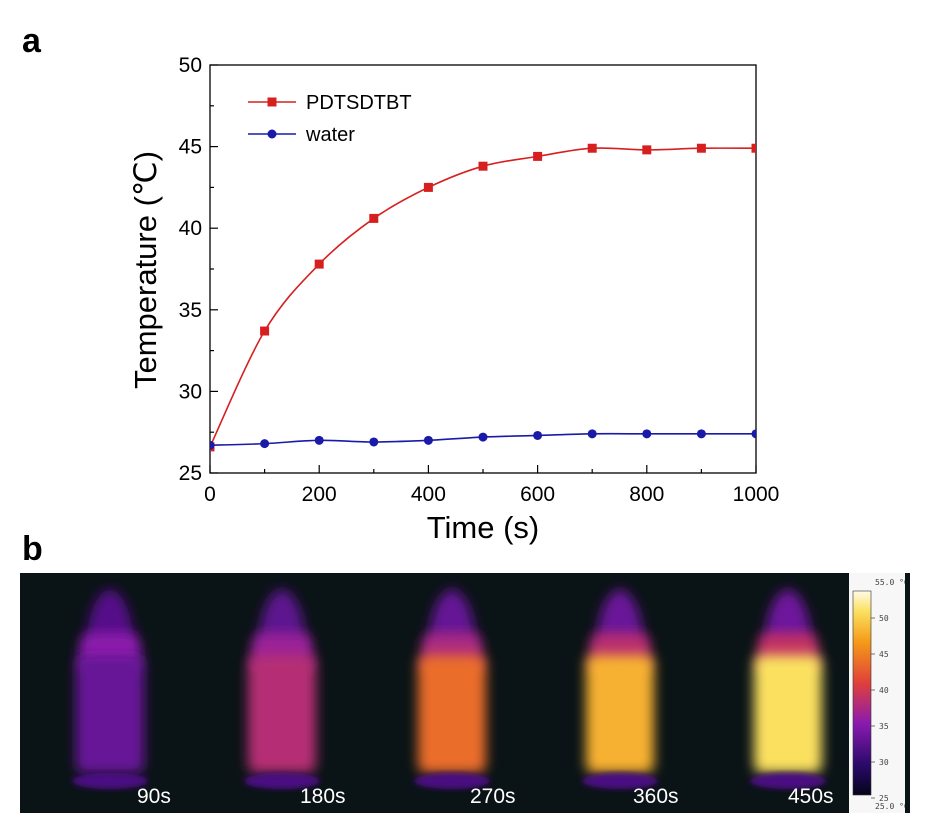 The width and height of the screenshot is (934, 828). Describe the element at coordinates (890, 582) in the screenshot. I see `colorbar-max-label: 55.0 °C` at that location.